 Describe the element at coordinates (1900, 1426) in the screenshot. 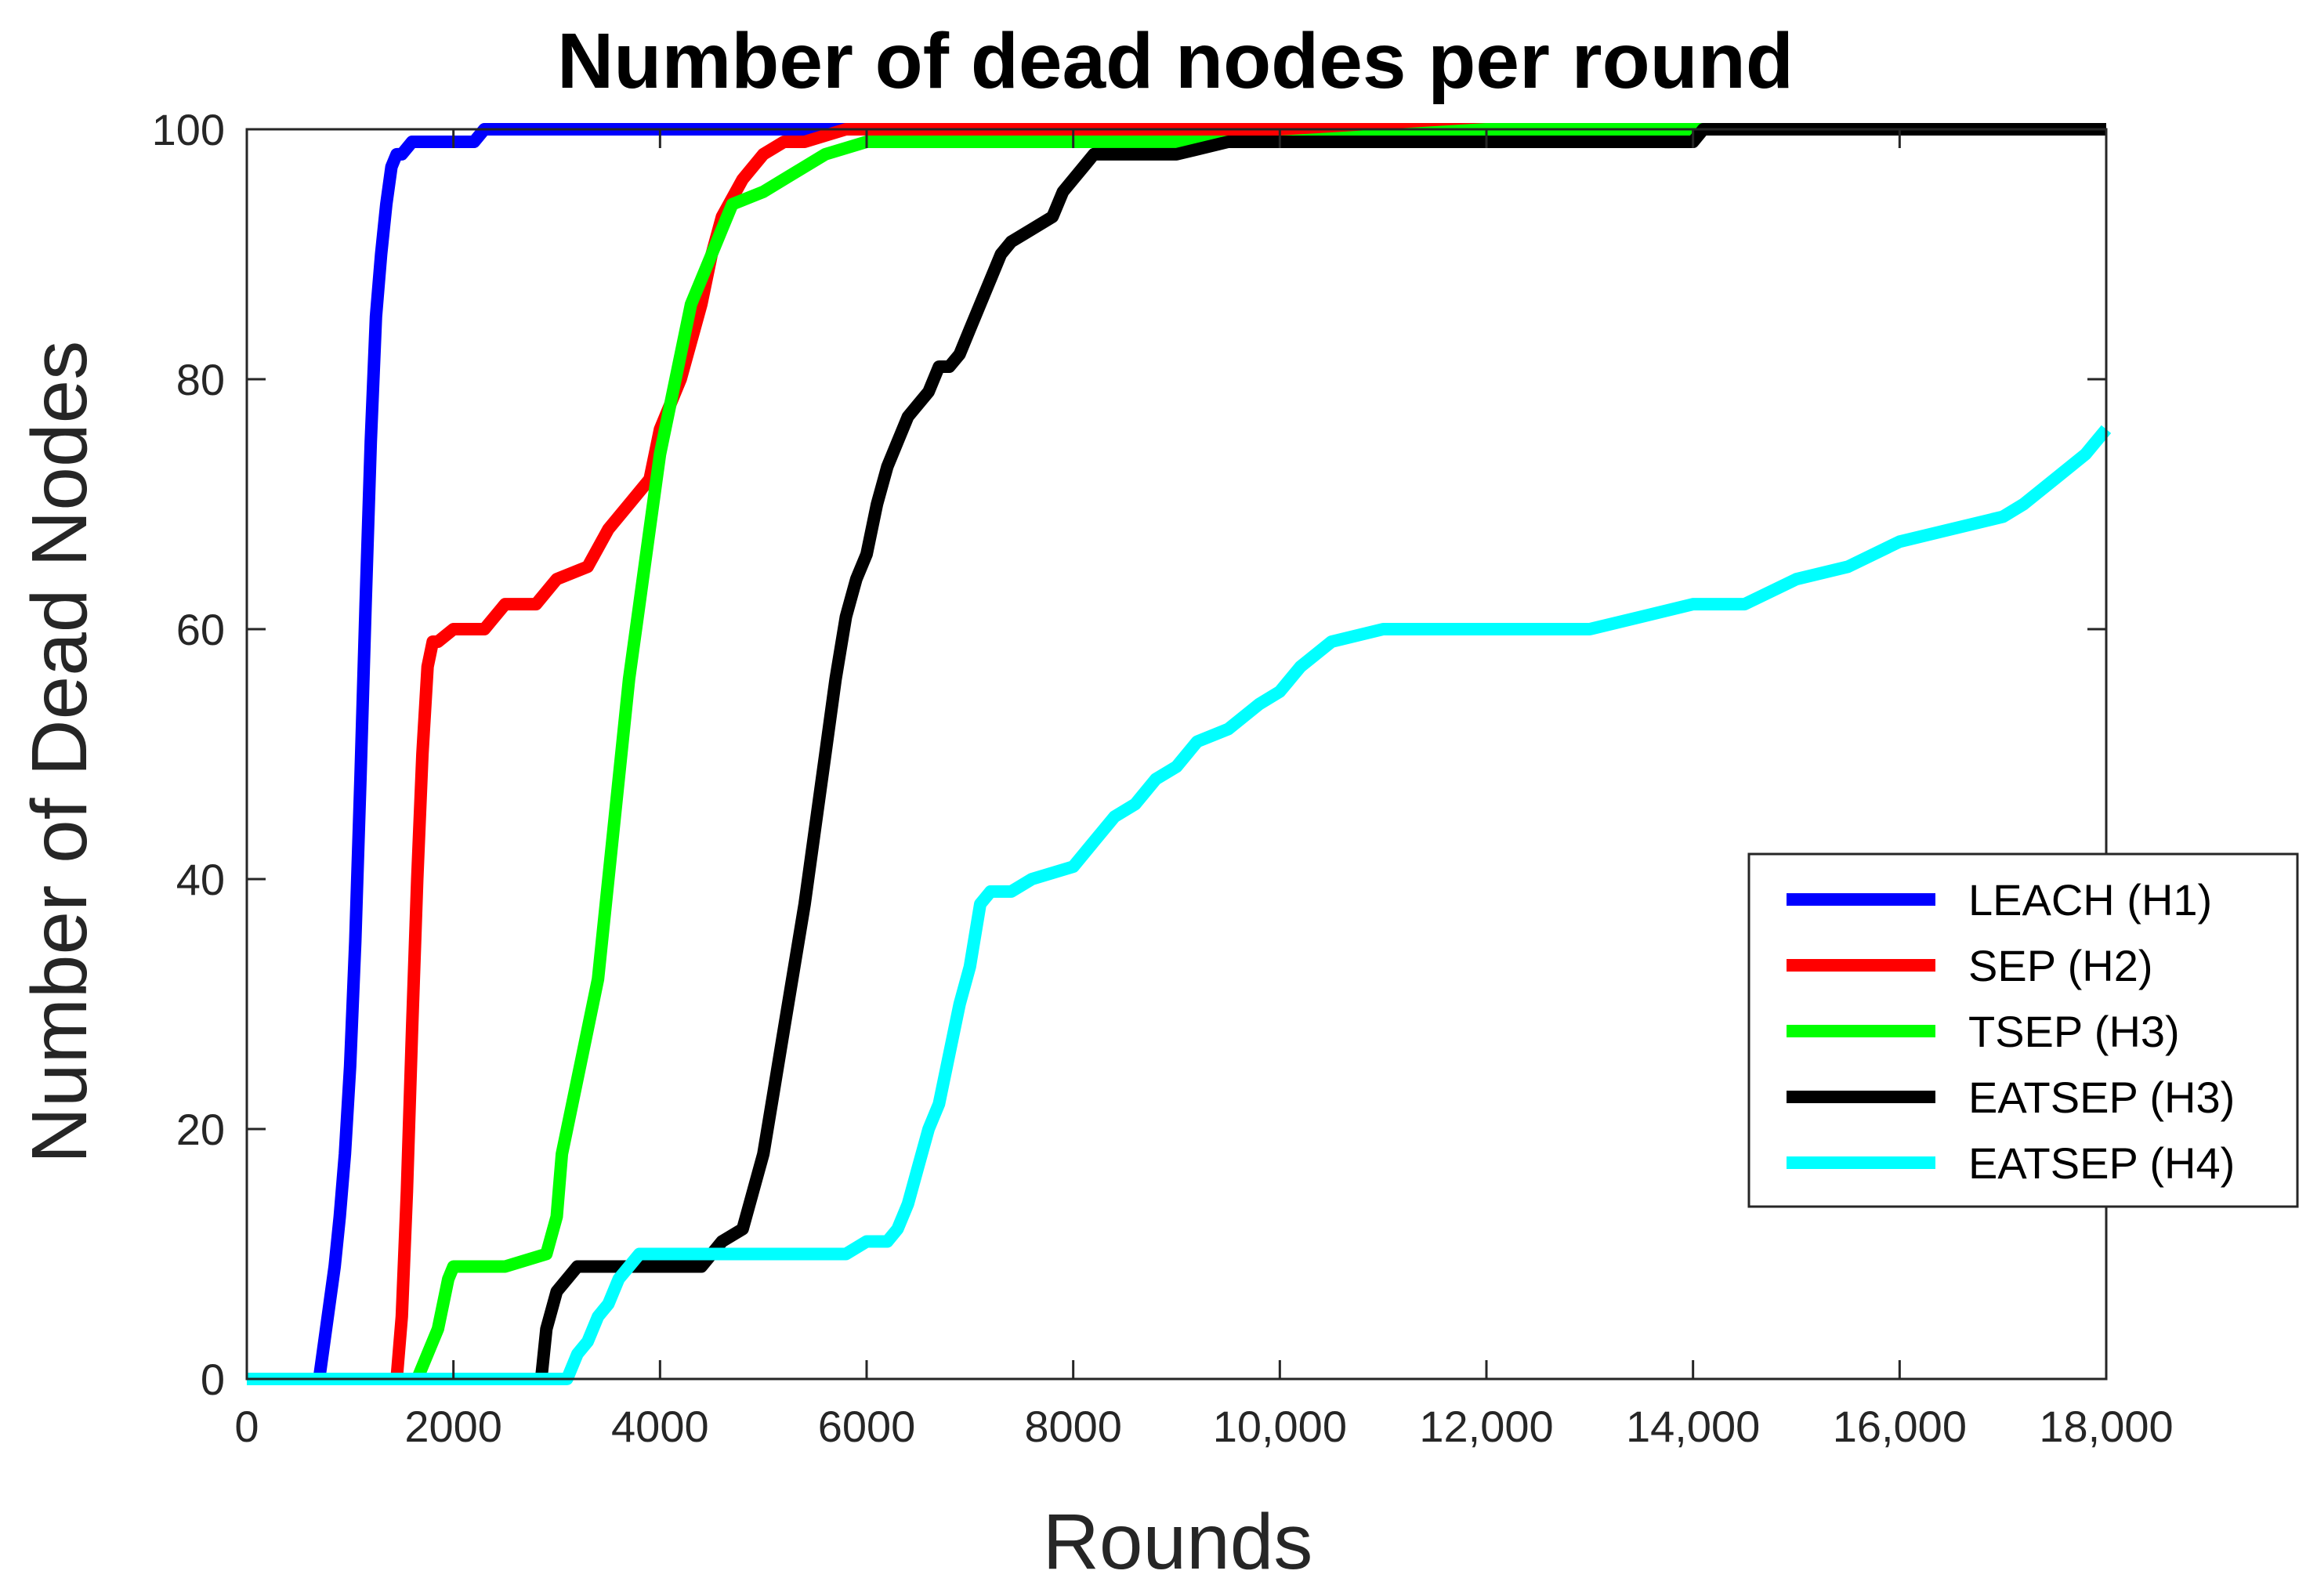

I see `x-tick-label: 16,000` at that location.